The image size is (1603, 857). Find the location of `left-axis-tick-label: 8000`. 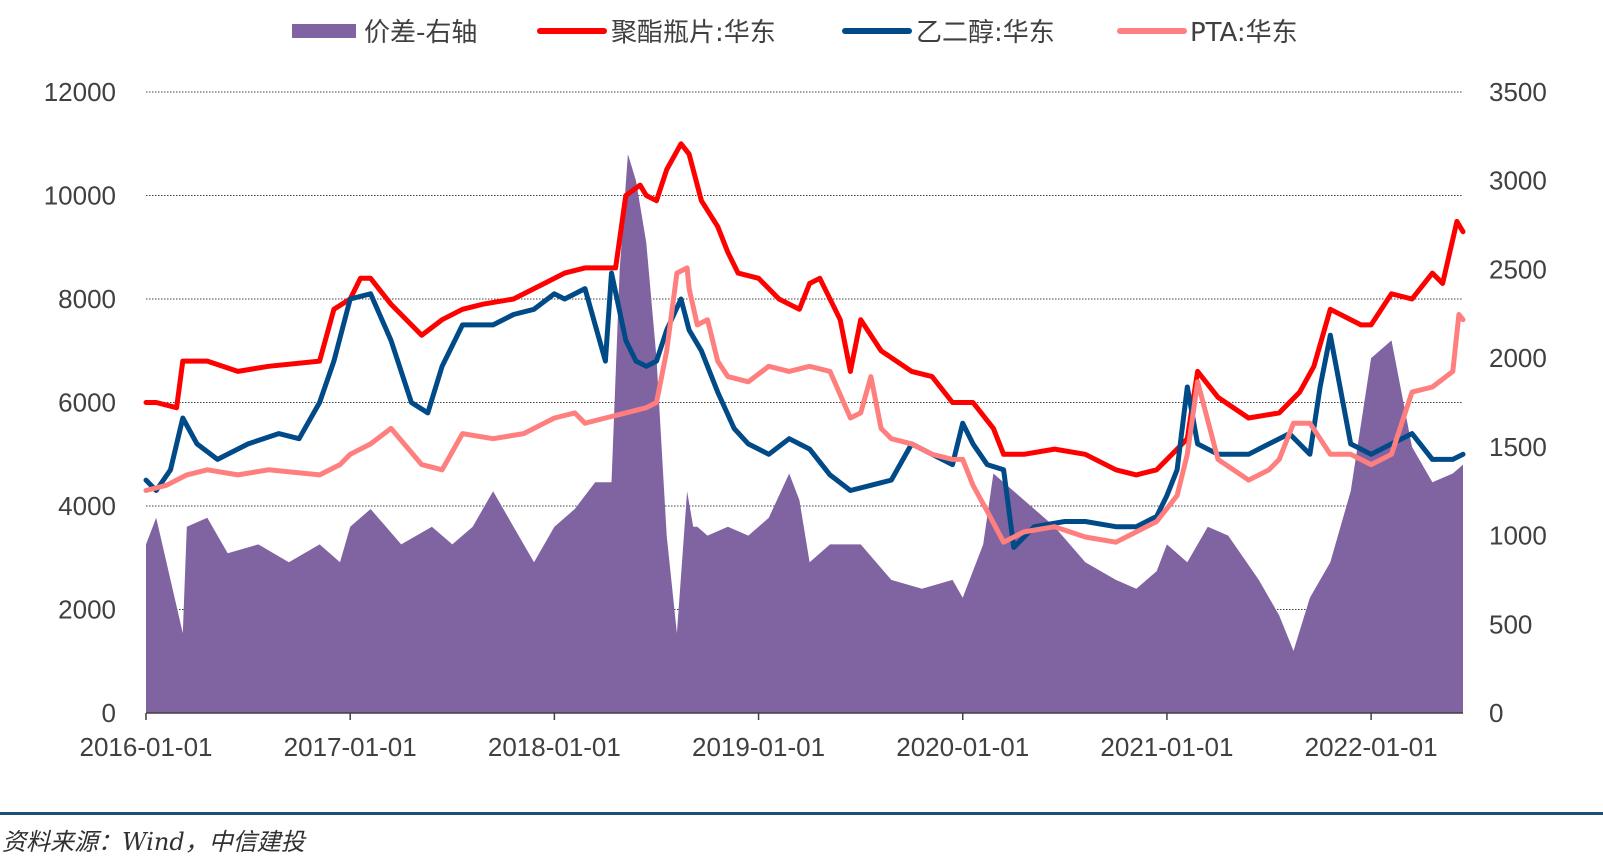

left-axis-tick-label: 8000 is located at coordinates (87, 299).